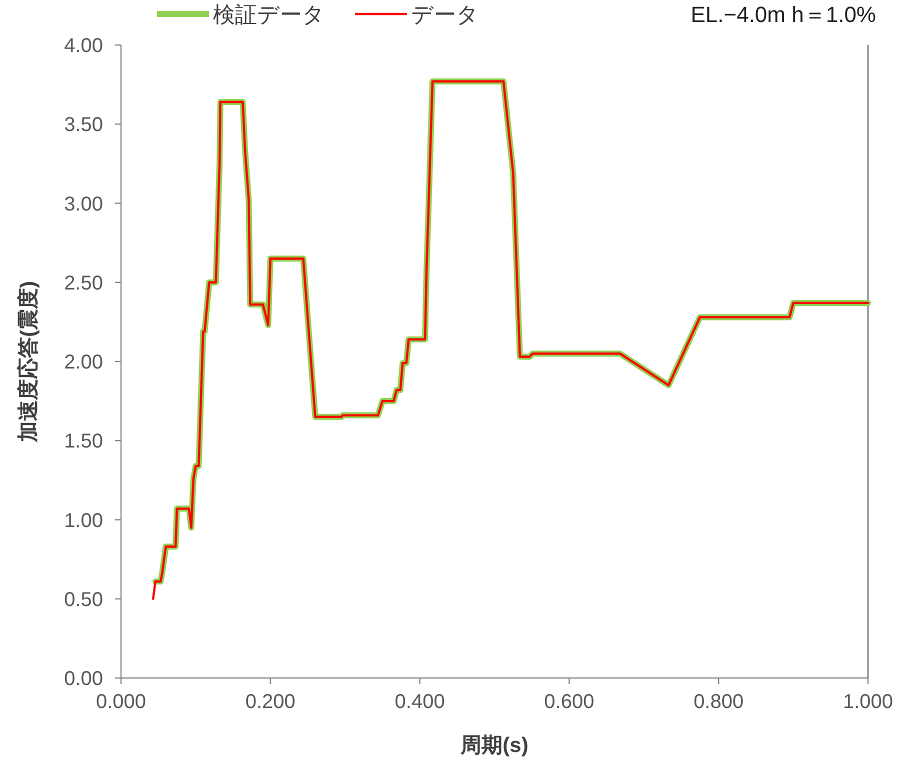 This screenshot has width=909, height=772. What do you see at coordinates (569, 702) in the screenshot?
I see `x-tick-label: 0.600` at bounding box center [569, 702].